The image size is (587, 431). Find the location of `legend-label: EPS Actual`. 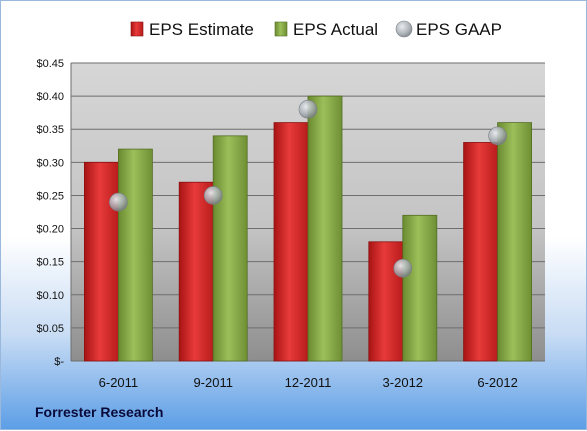

legend-label: EPS Actual is located at coordinates (335, 29).